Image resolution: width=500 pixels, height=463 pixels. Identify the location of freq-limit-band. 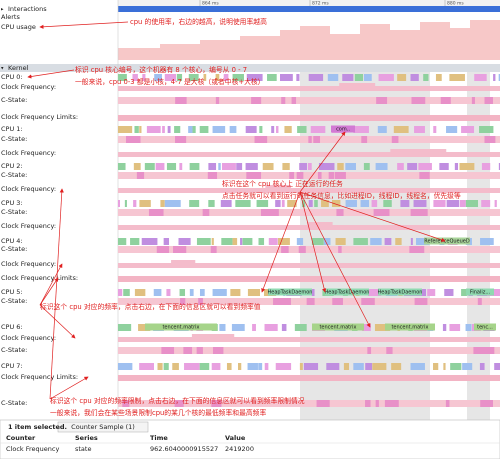
(309, 279).